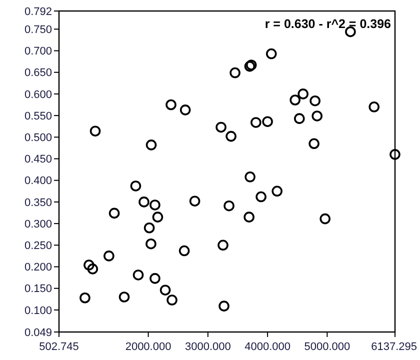 This screenshot has width=420, height=360. What do you see at coordinates (267, 347) in the screenshot?
I see `x-tick-label: 4000.000` at bounding box center [267, 347].